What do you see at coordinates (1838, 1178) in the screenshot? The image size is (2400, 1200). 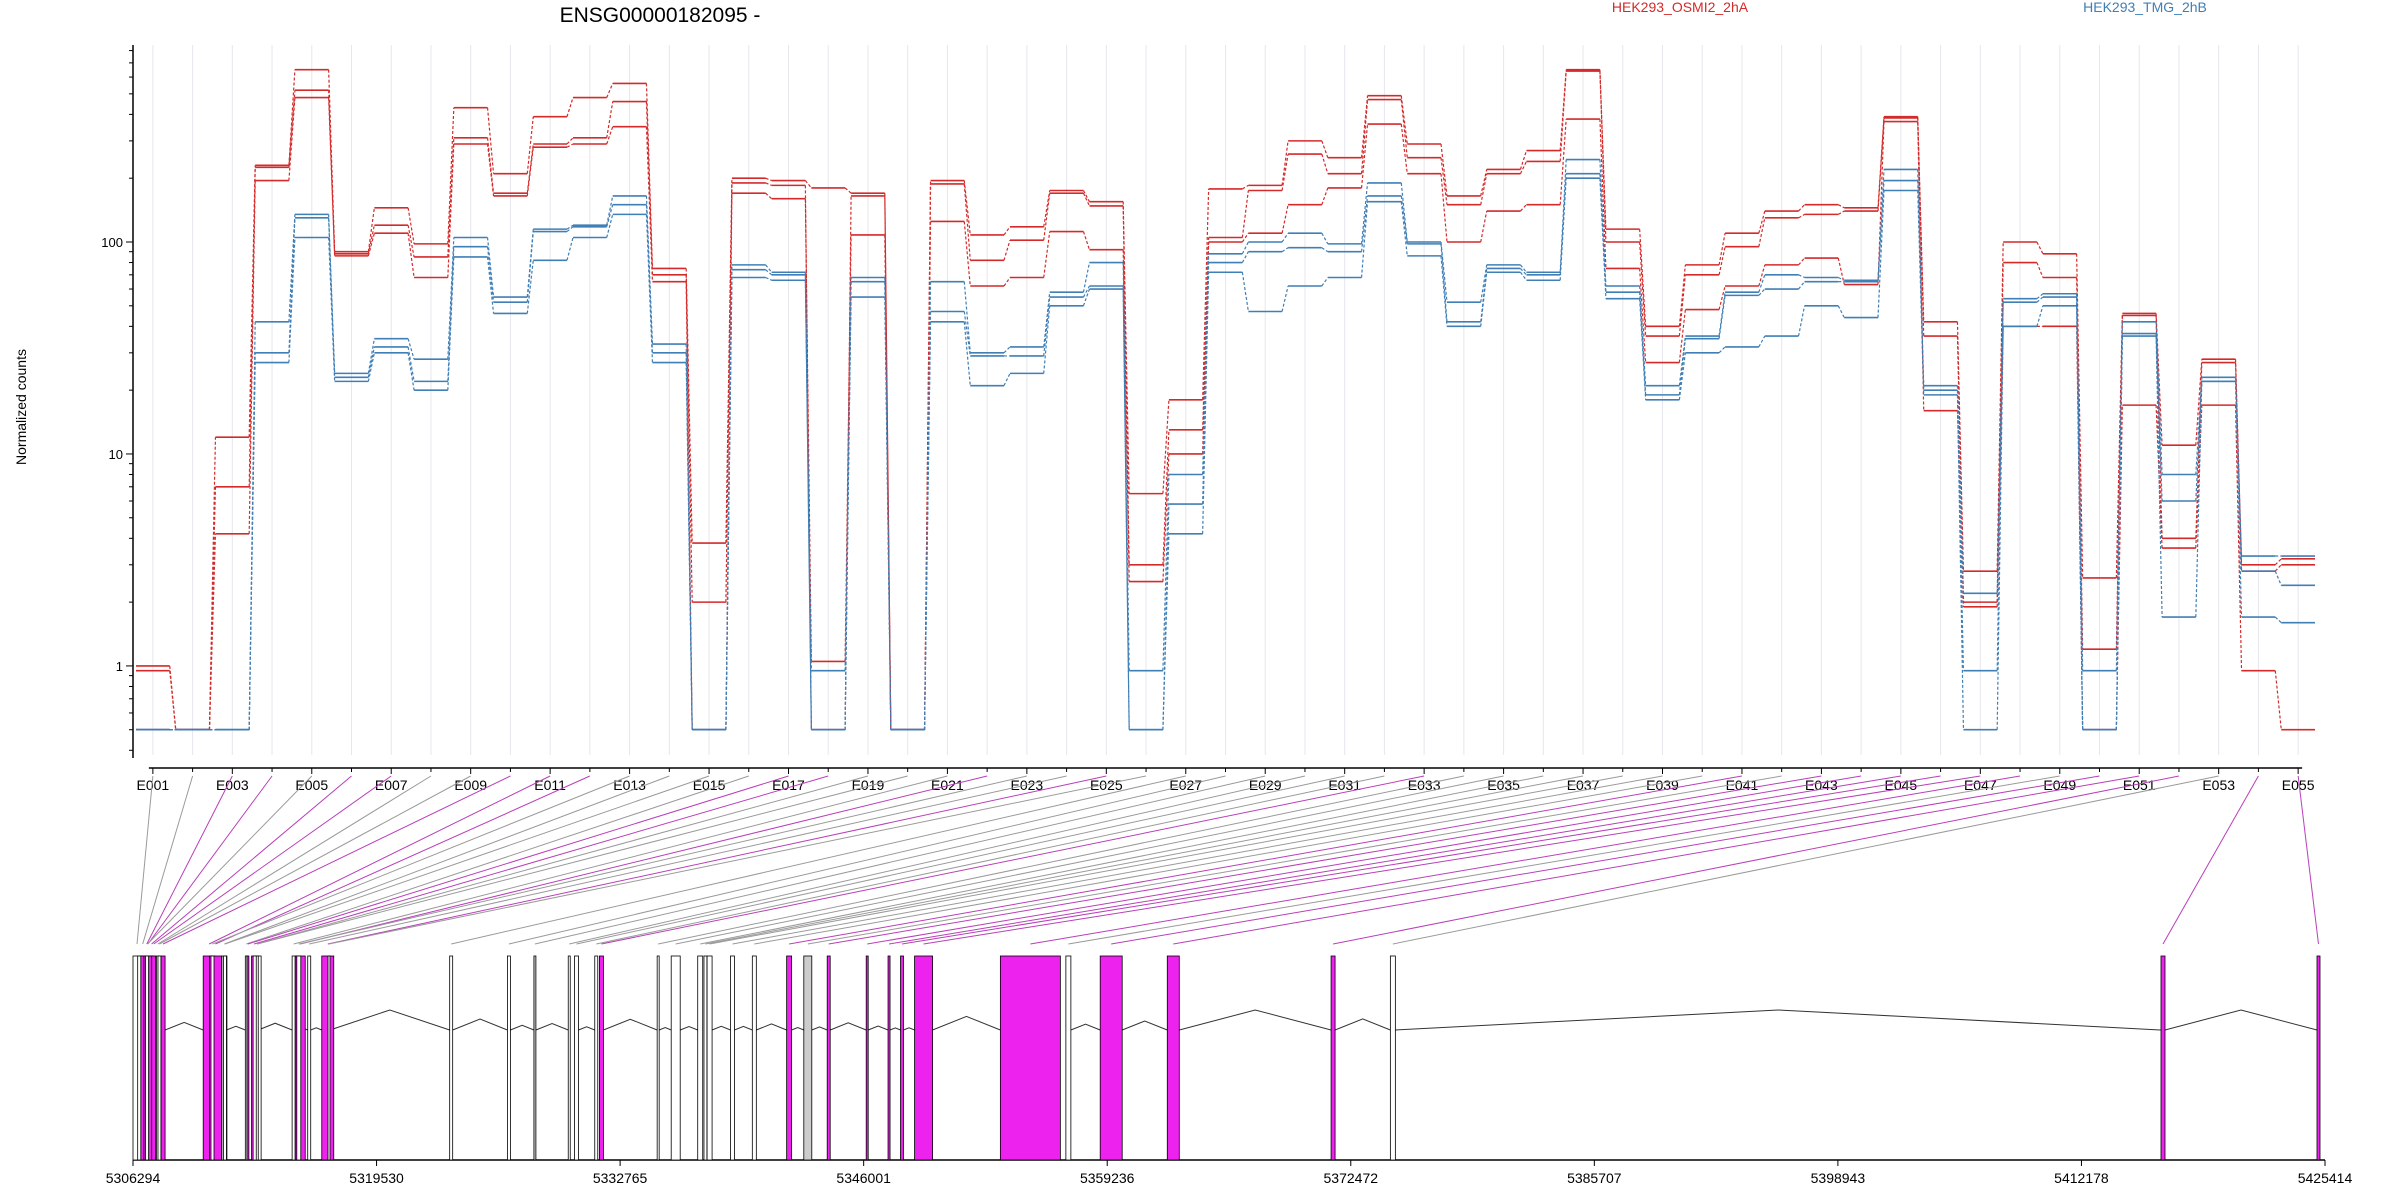 I see `genomic-tick-label: 5398943` at bounding box center [1838, 1178].